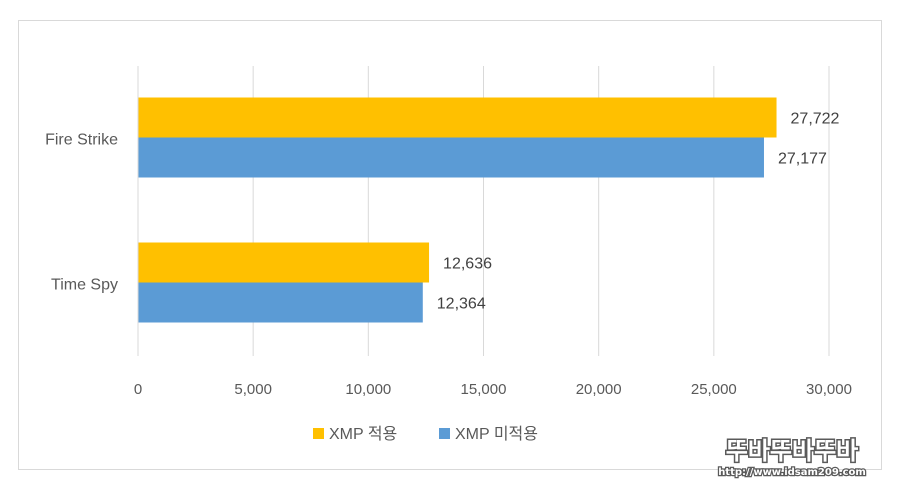 This screenshot has height=489, width=900. What do you see at coordinates (425, 434) in the screenshot?
I see `legend: XMP 적용 XMP 미적용` at bounding box center [425, 434].